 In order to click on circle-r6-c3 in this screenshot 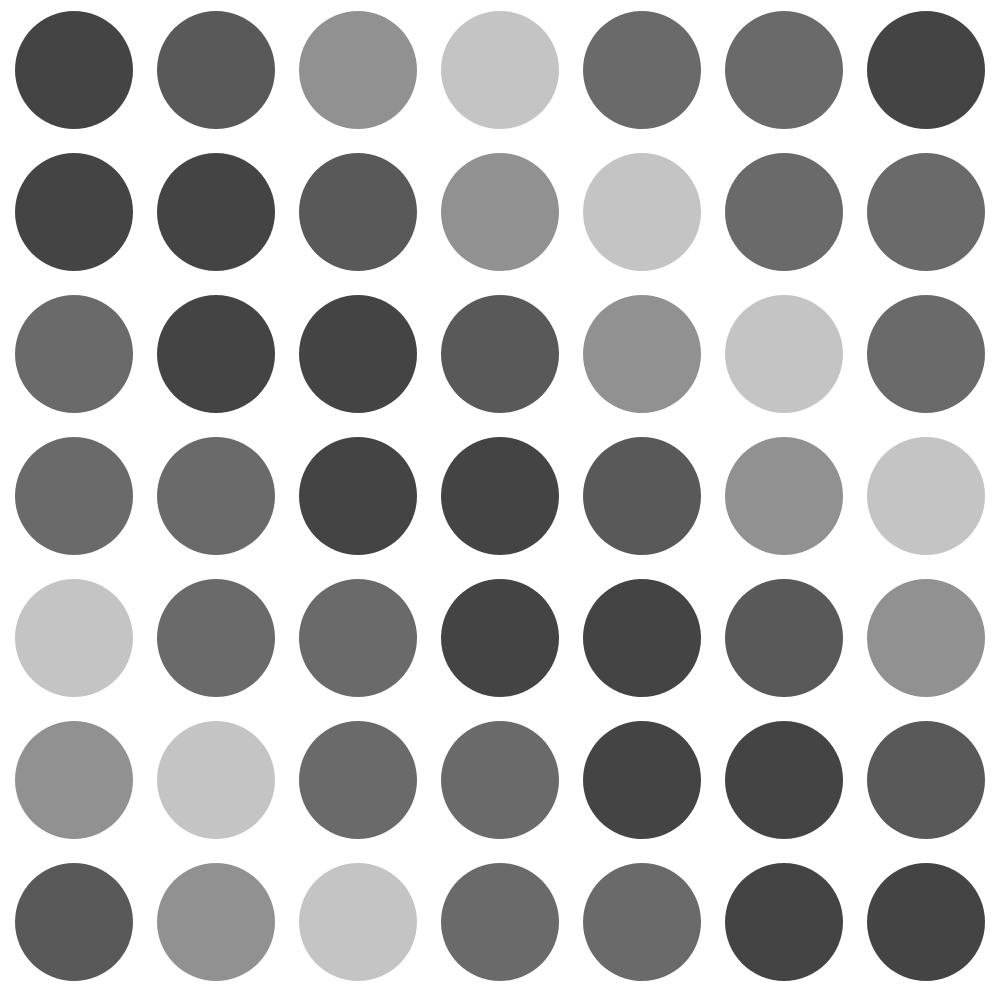, I will do `click(358, 780)`.